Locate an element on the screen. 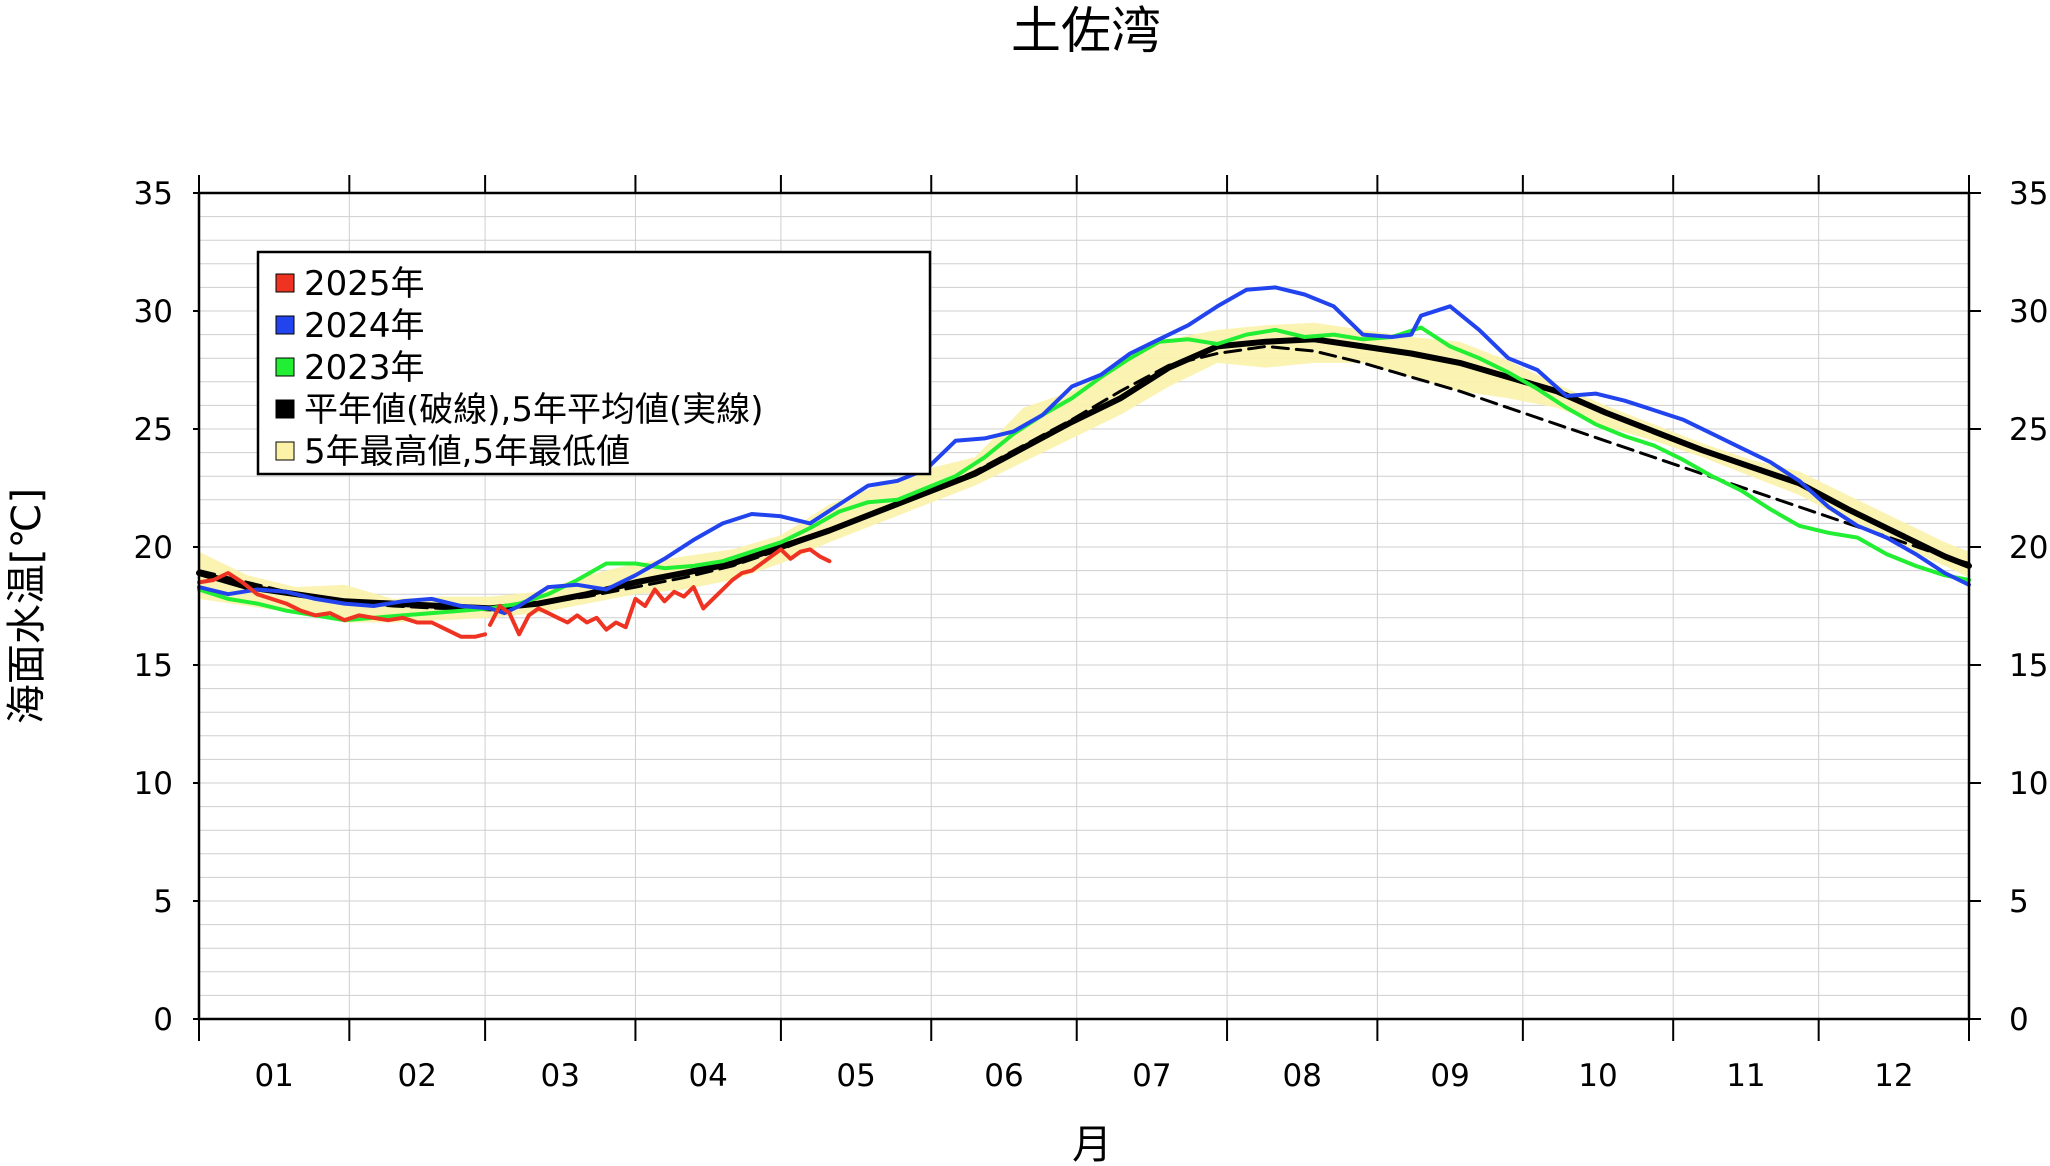 The height and width of the screenshot is (1166, 2050). x-tick-label: 09 is located at coordinates (1449, 1076).